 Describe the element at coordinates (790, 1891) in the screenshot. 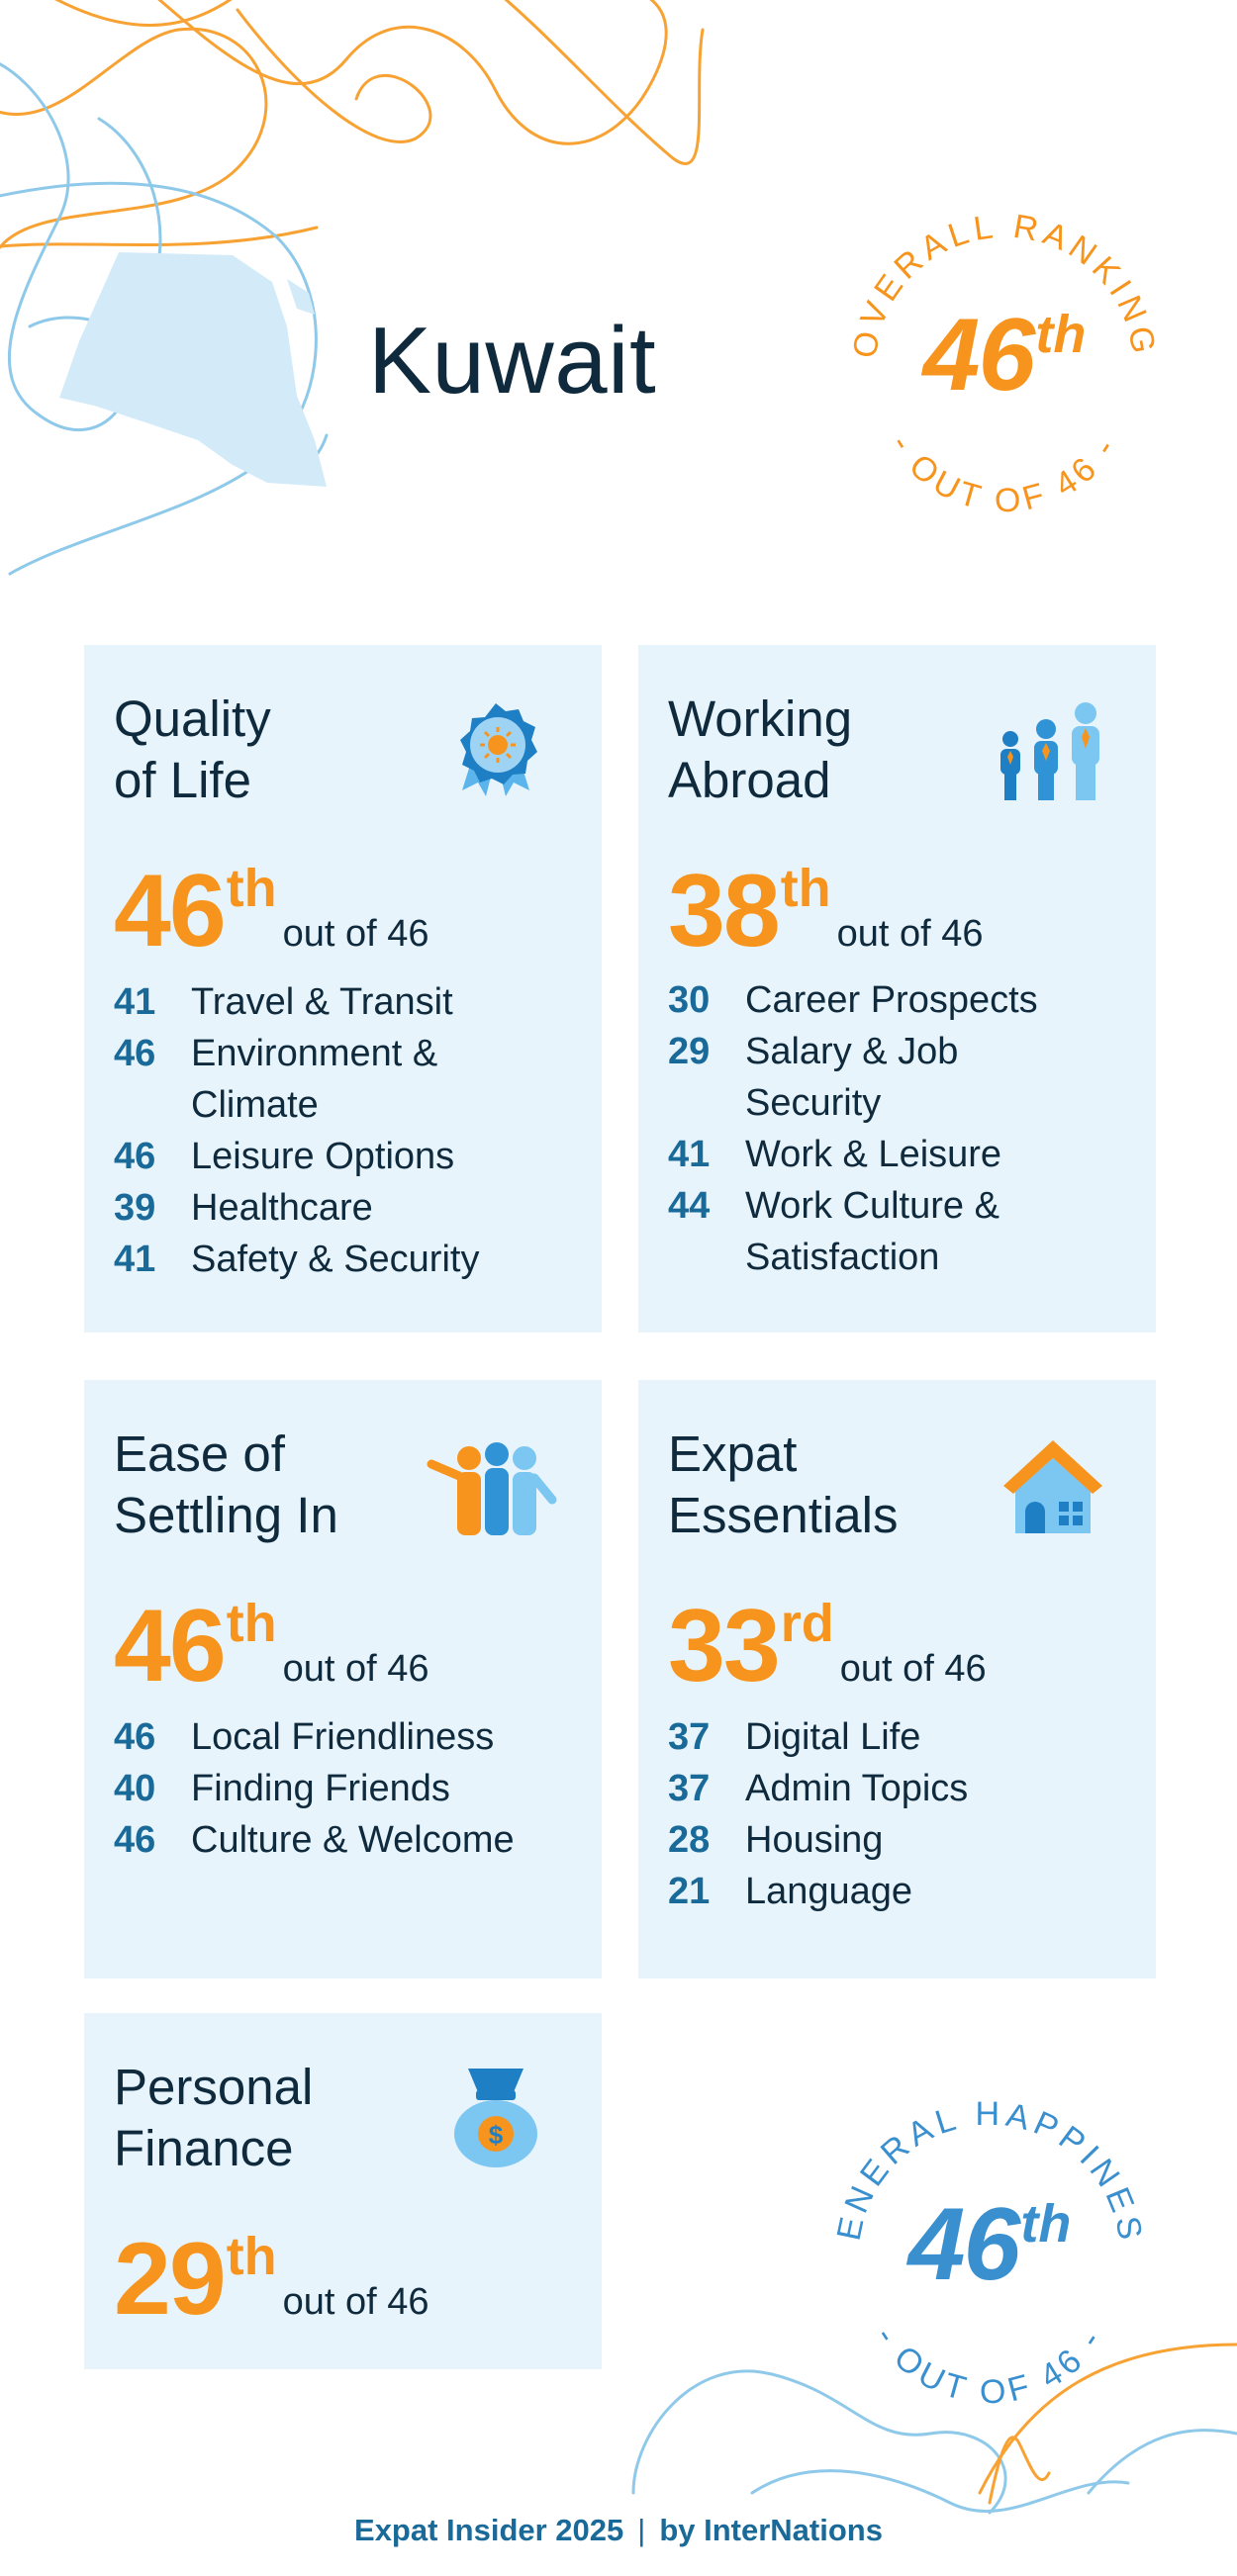

I see `subcategory-item: 21 Language` at that location.